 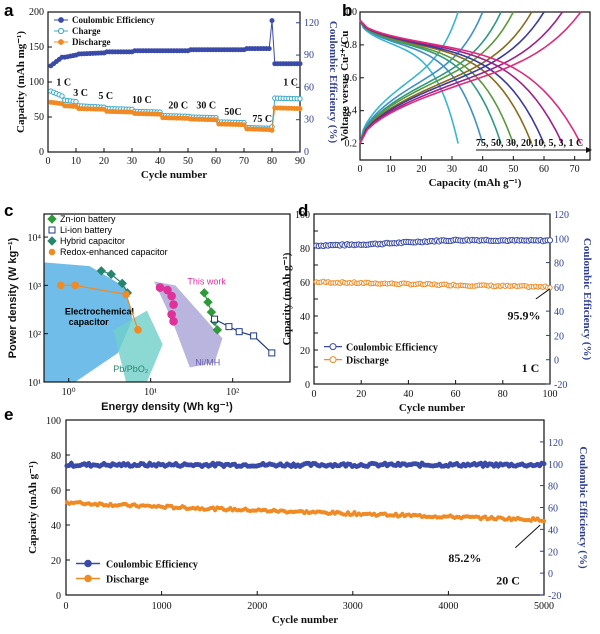 I want to click on x-tick-label: 80, so click(x=503, y=394).